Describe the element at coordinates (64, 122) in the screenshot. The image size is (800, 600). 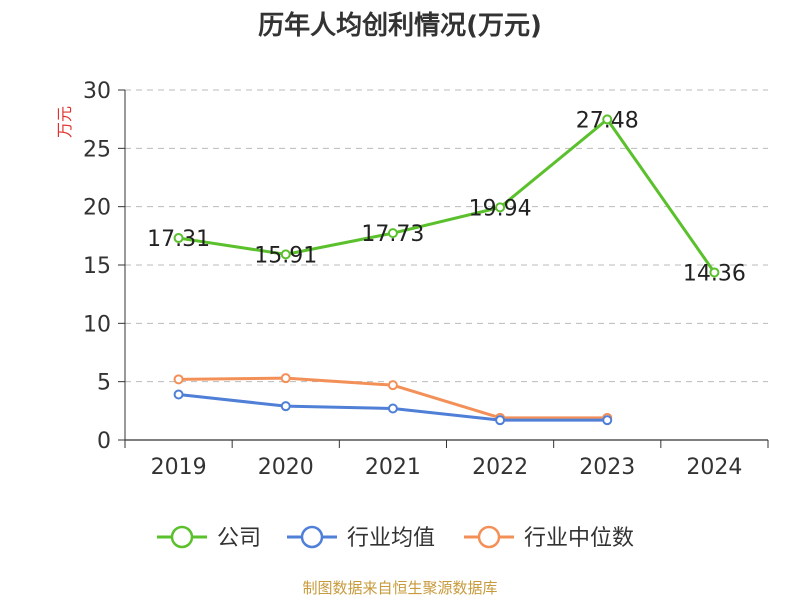
I see `y-axis-label: 万元` at that location.